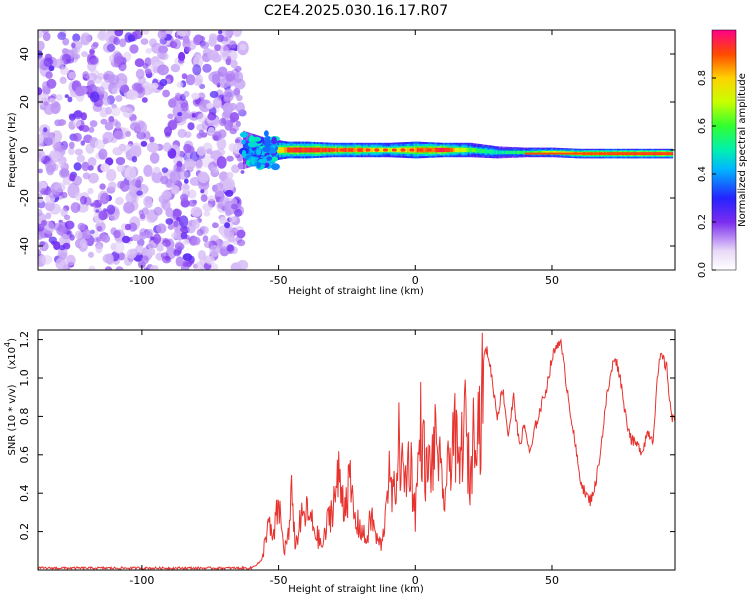 Image resolution: width=750 pixels, height=600 pixels. What do you see at coordinates (702, 174) in the screenshot?
I see `colorbar-tick-label: 0.4` at bounding box center [702, 174].